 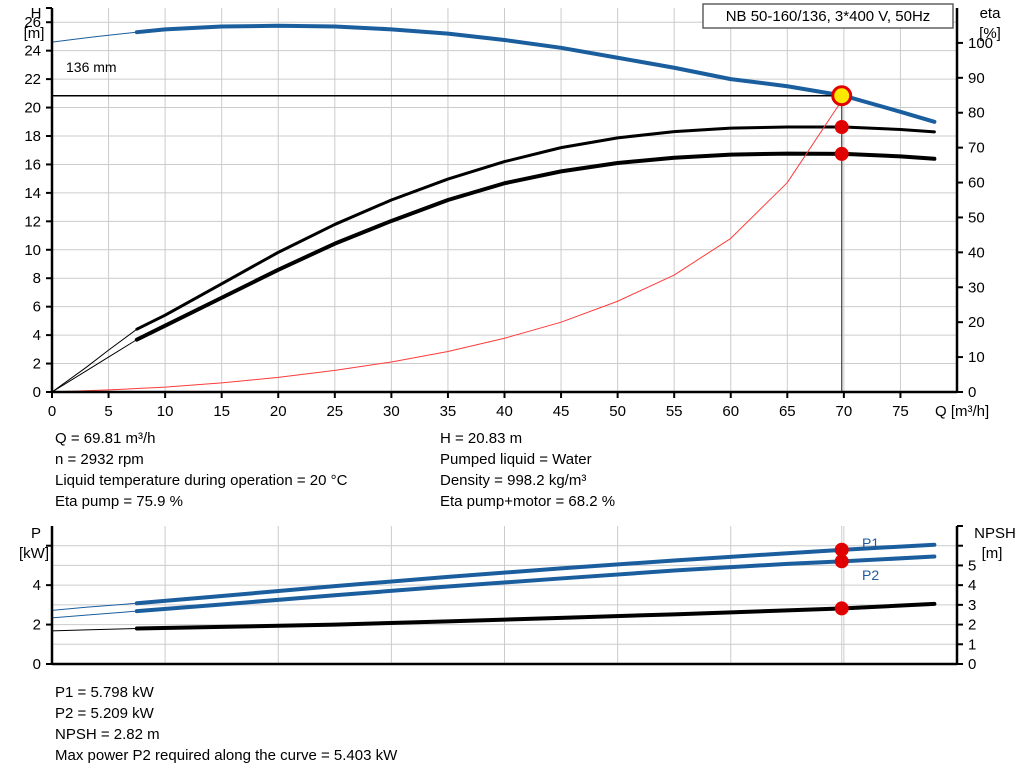 What do you see at coordinates (119, 501) in the screenshot?
I see `duty-info-left-line: Eta pump = 75.9 %` at bounding box center [119, 501].